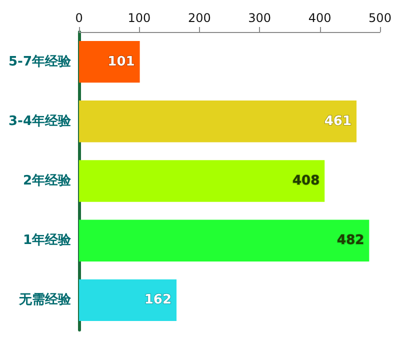 The height and width of the screenshot is (344, 405). What do you see at coordinates (338, 121) in the screenshot?
I see `data-label: 461` at bounding box center [338, 121].